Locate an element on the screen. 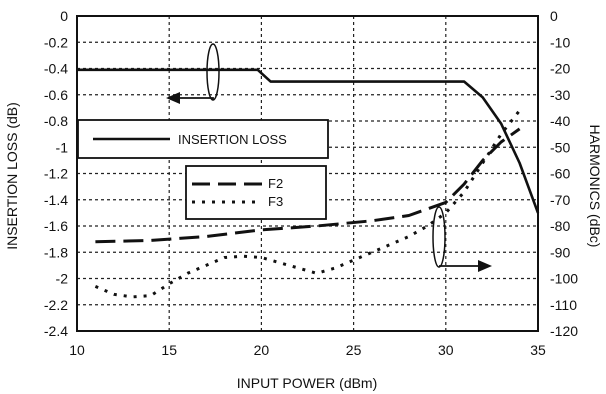 The width and height of the screenshot is (606, 394). left-tick-label: -0.8 is located at coordinates (56, 121).